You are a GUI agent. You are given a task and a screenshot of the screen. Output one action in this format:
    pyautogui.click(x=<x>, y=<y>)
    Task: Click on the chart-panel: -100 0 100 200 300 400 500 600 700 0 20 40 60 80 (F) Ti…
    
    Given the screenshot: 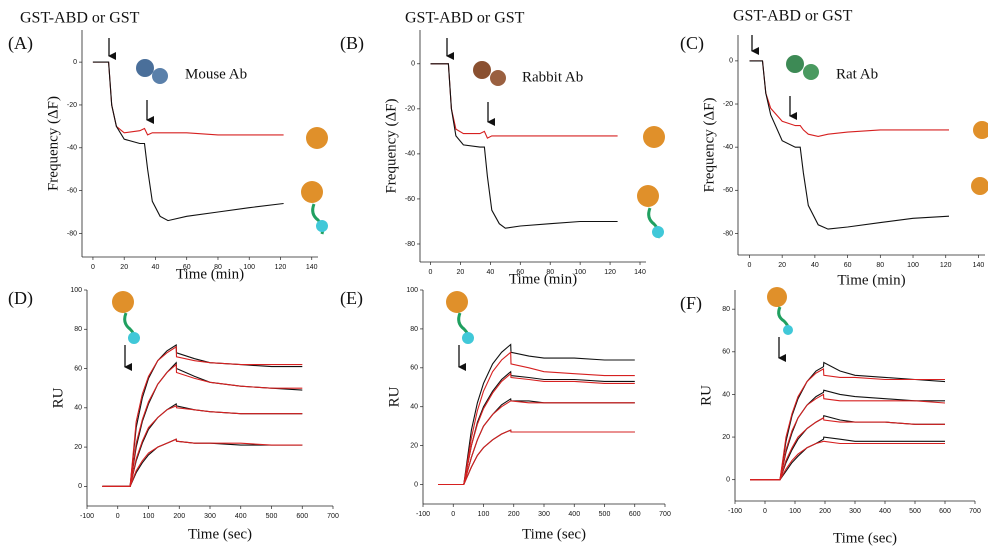 What is the action you would take?
    pyautogui.click(x=830, y=418)
    